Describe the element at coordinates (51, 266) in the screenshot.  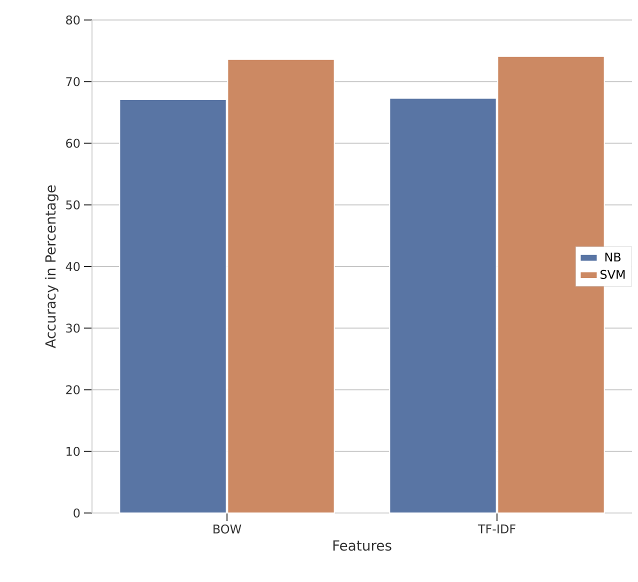
I see `y-axis-title: Accuracy in Percentage` at that location.